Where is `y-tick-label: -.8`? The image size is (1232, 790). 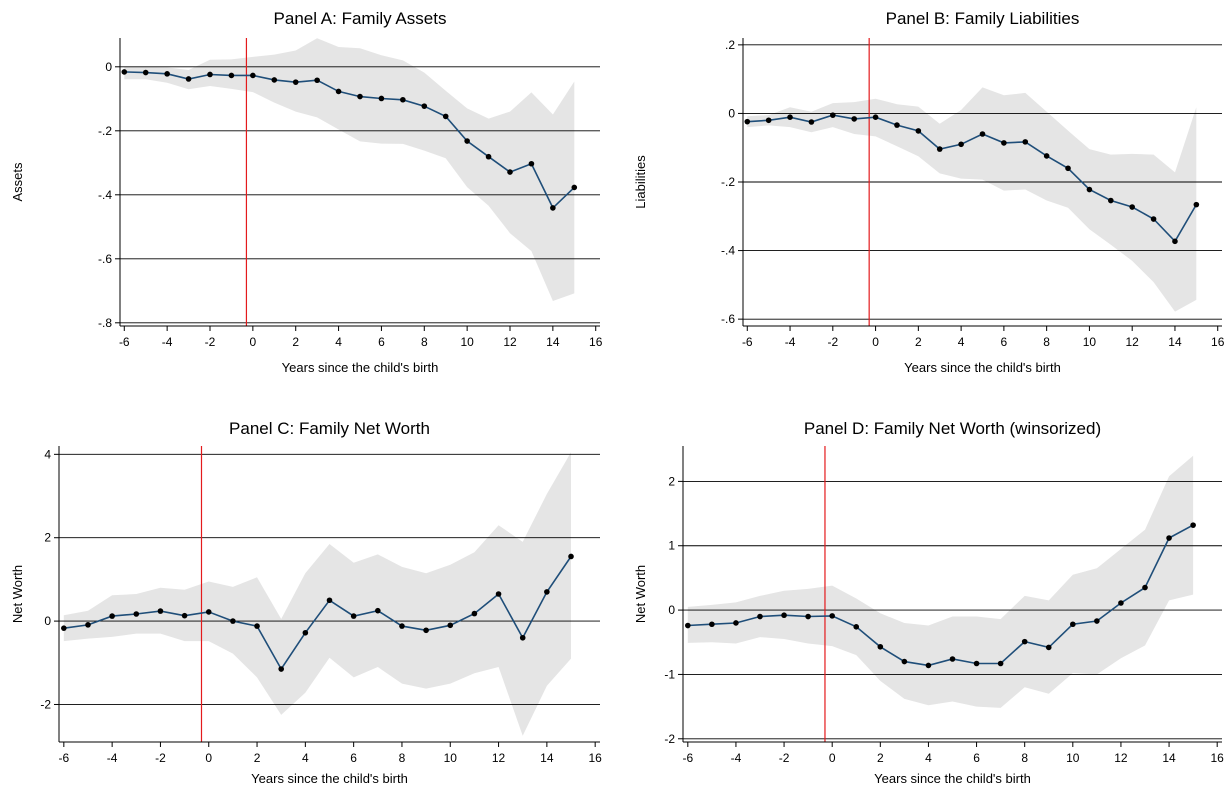 y-tick-label: -.8 is located at coordinates (105, 323).